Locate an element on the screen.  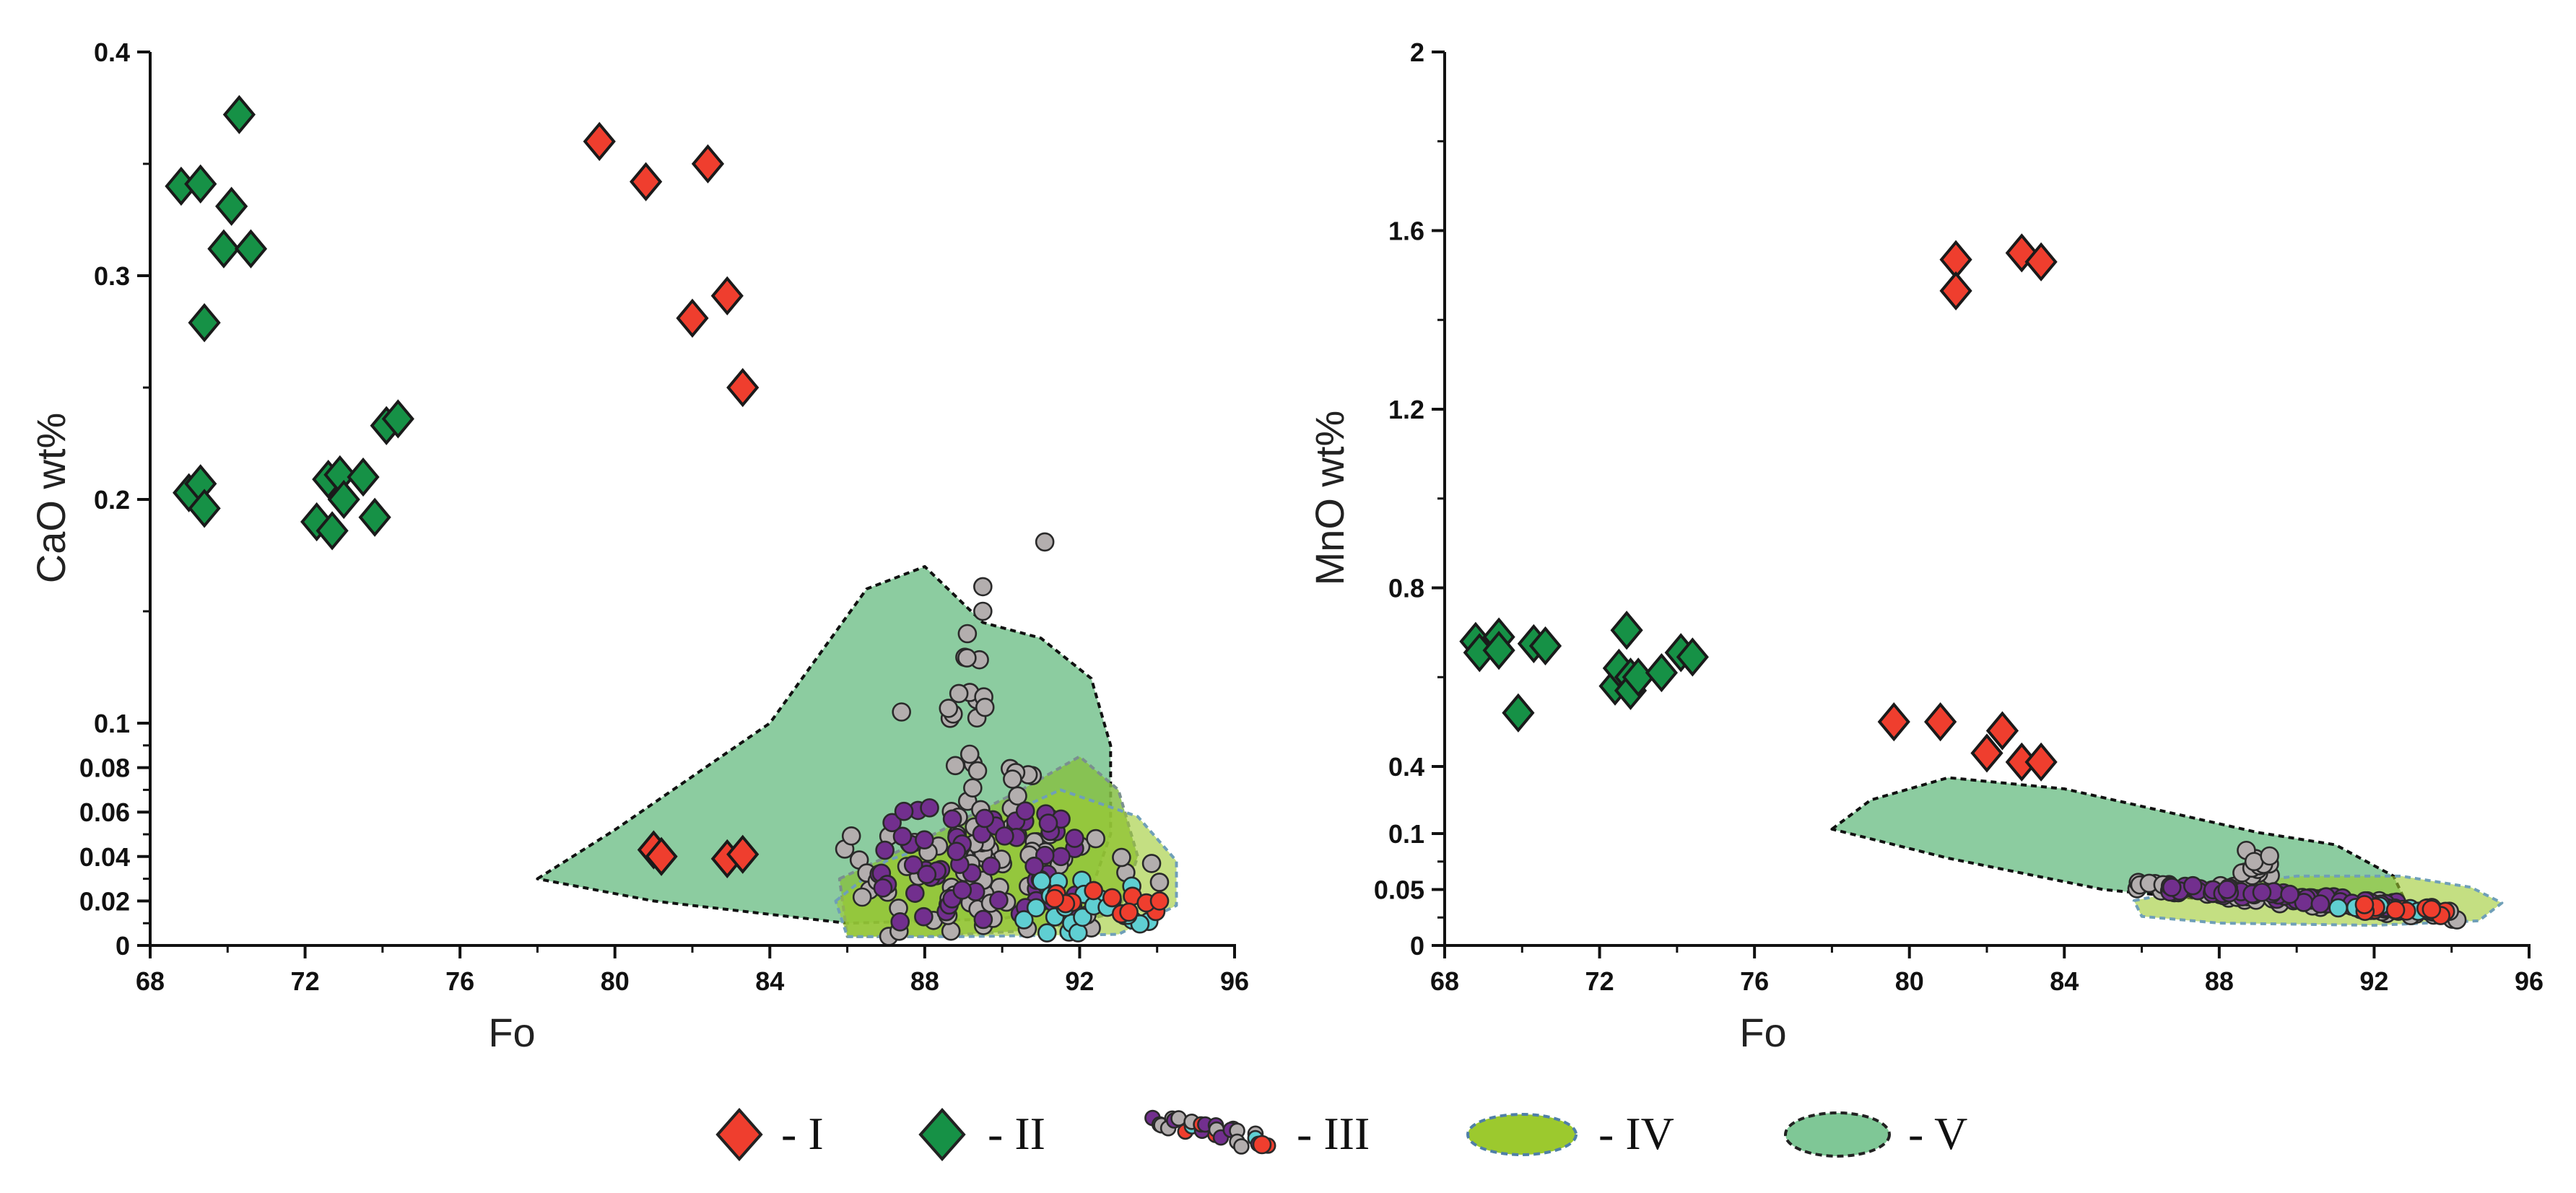
legend-item-IV: - IV is located at coordinates (1570, 1133).